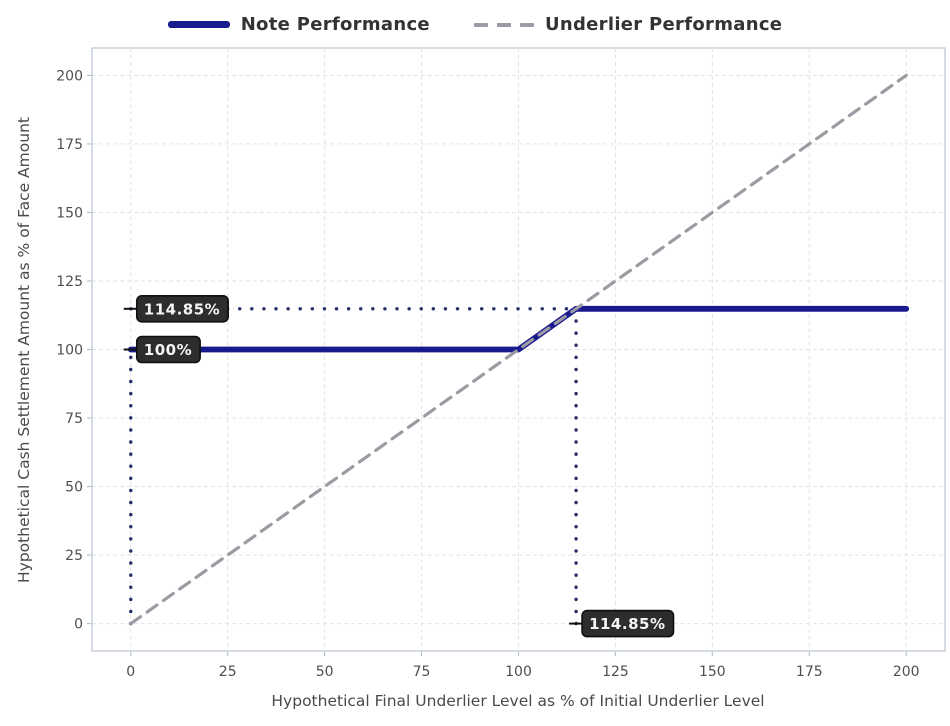 This screenshot has height=726, width=950. Describe the element at coordinates (74, 556) in the screenshot. I see `y-tick-label: 25` at that location.